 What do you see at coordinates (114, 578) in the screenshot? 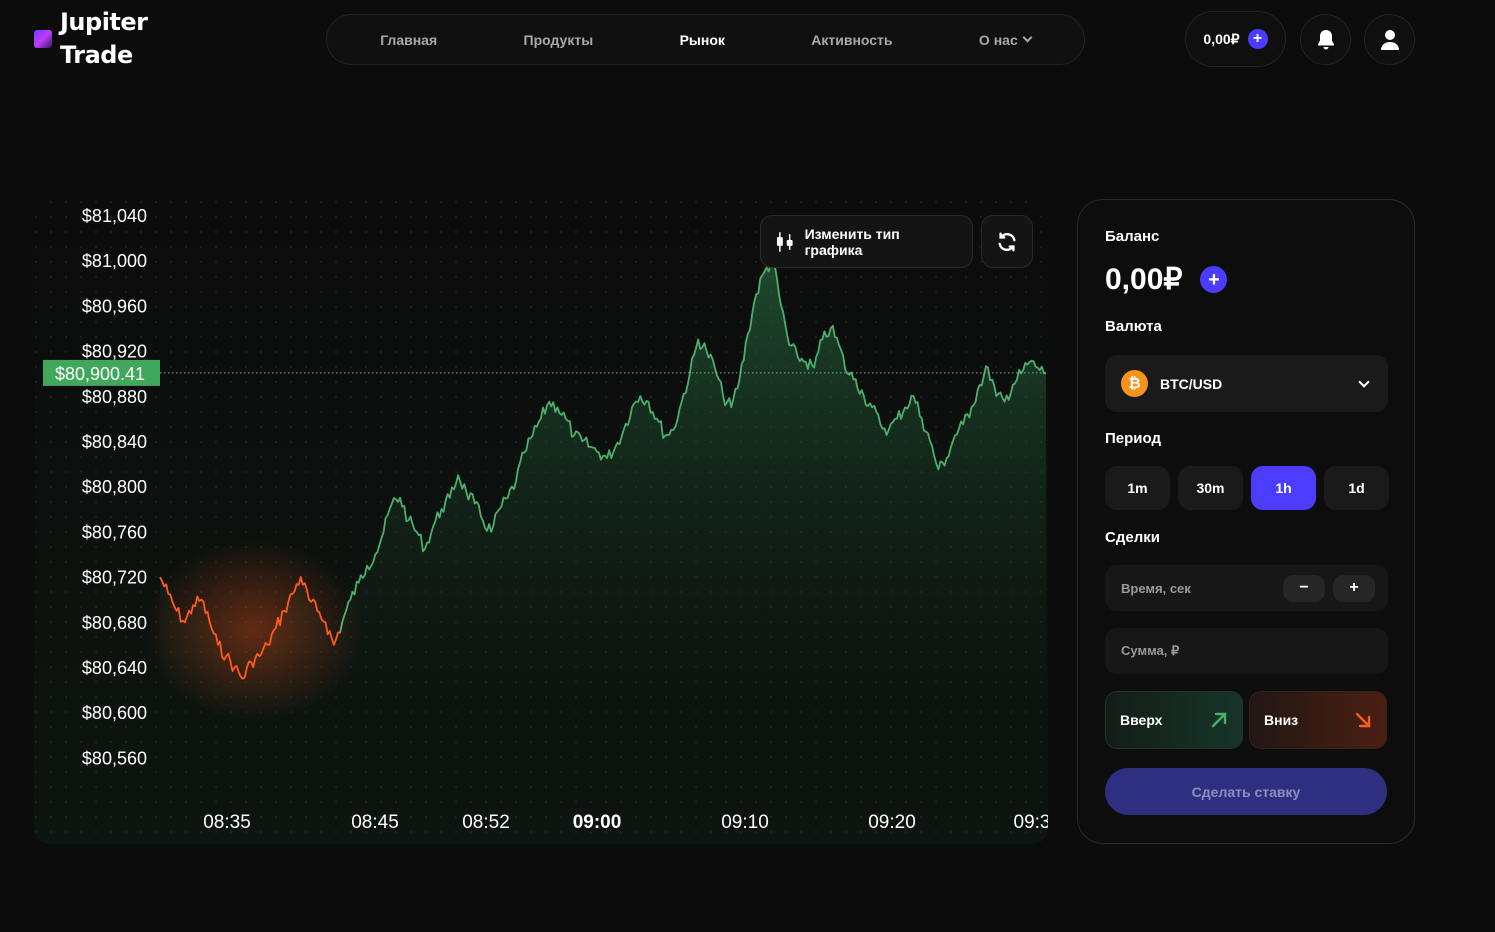
I see `y-tick-label: $80,720` at bounding box center [114, 578].